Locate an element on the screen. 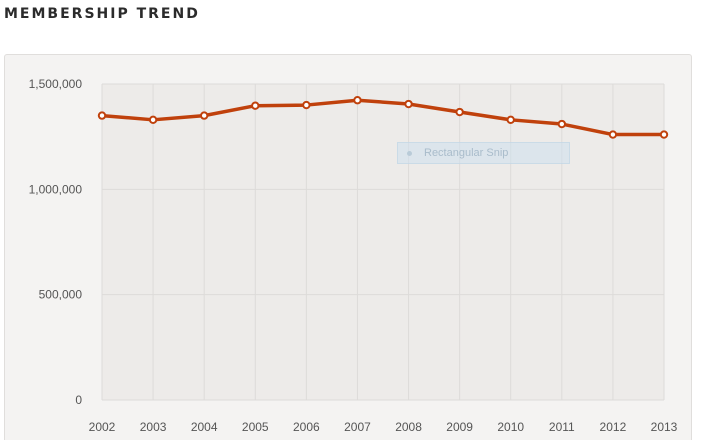 The height and width of the screenshot is (440, 708). x-tick-label: 2006 is located at coordinates (306, 427).